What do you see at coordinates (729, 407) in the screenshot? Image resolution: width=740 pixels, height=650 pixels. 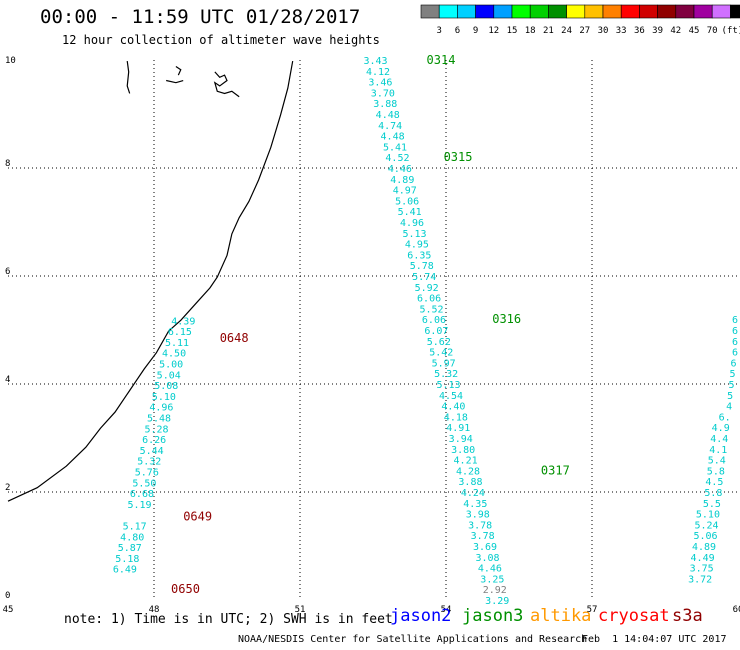 I see `wave-height-label: 4` at bounding box center [729, 407].